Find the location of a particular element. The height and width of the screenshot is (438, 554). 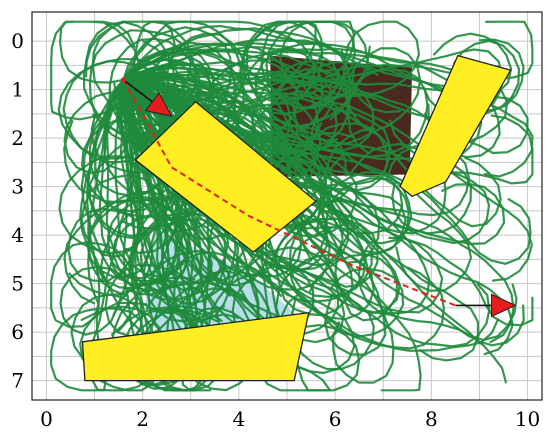

y-tick-label: 7 is located at coordinates (17, 381).